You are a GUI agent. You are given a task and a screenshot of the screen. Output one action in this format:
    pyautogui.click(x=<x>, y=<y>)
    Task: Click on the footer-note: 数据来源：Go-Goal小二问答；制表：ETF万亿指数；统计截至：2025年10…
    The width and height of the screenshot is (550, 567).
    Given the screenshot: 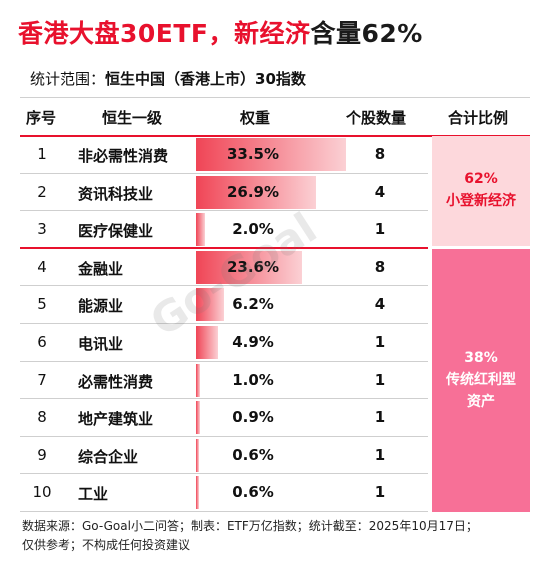 What is the action you would take?
    pyautogui.click(x=250, y=536)
    